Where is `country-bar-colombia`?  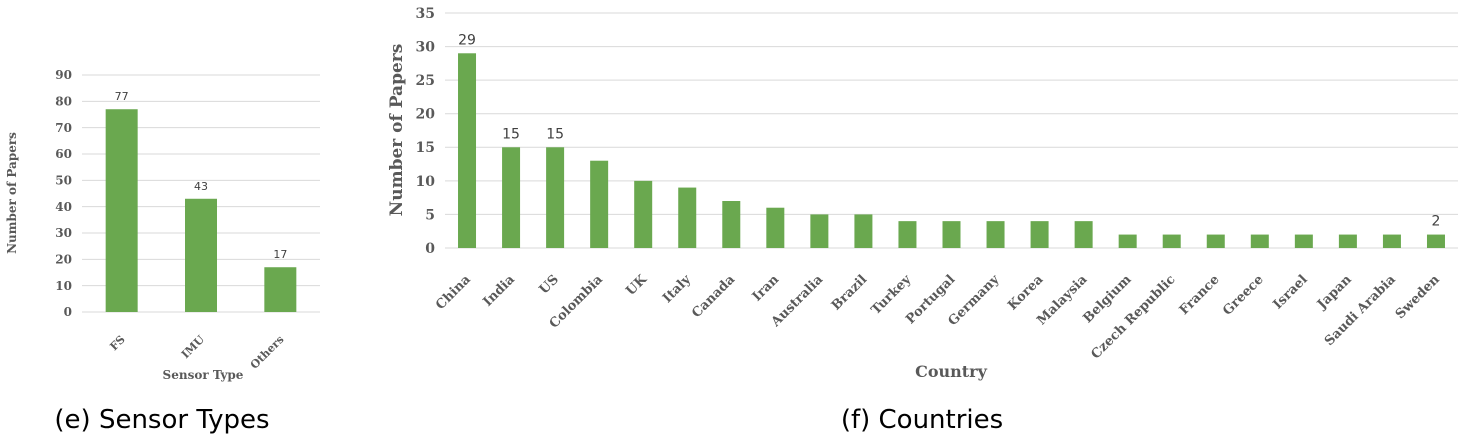
country-bar-colombia is located at coordinates (599, 204).